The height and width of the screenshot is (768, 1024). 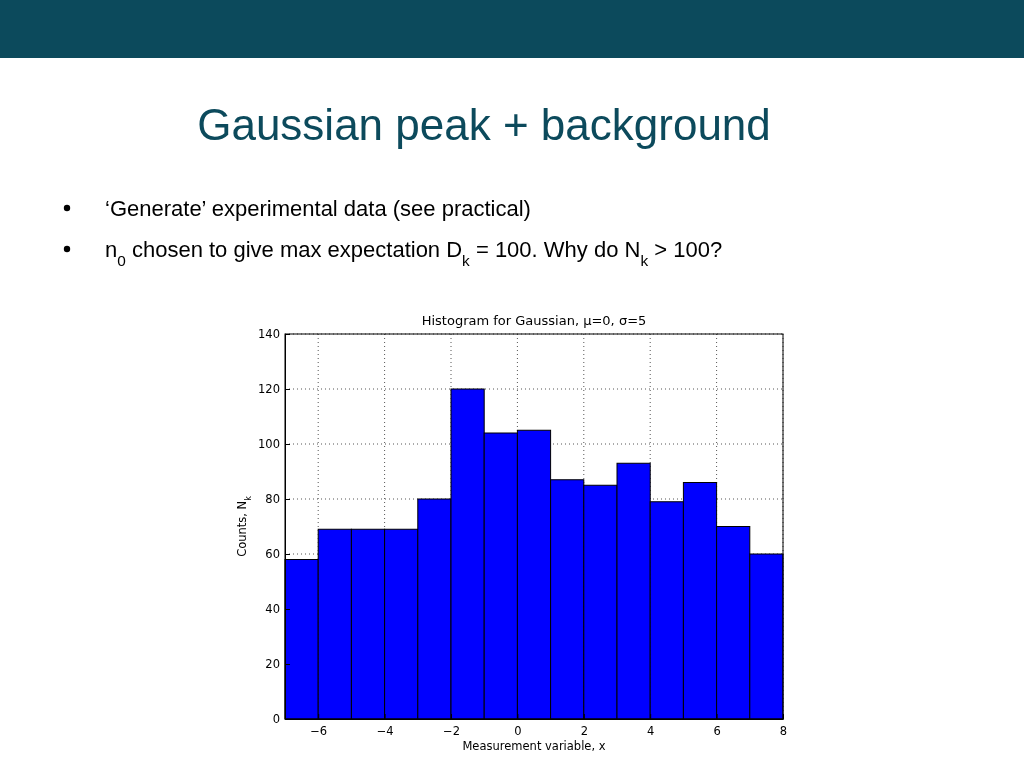 What do you see at coordinates (319, 731) in the screenshot?
I see `x-tick-label: −6` at bounding box center [319, 731].